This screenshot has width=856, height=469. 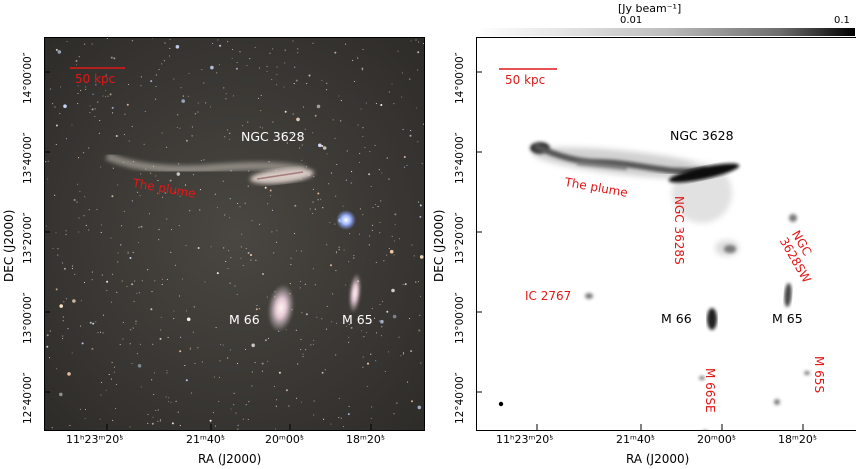 What do you see at coordinates (95, 79) in the screenshot?
I see `scale-bar-label: 50 kpc` at bounding box center [95, 79].